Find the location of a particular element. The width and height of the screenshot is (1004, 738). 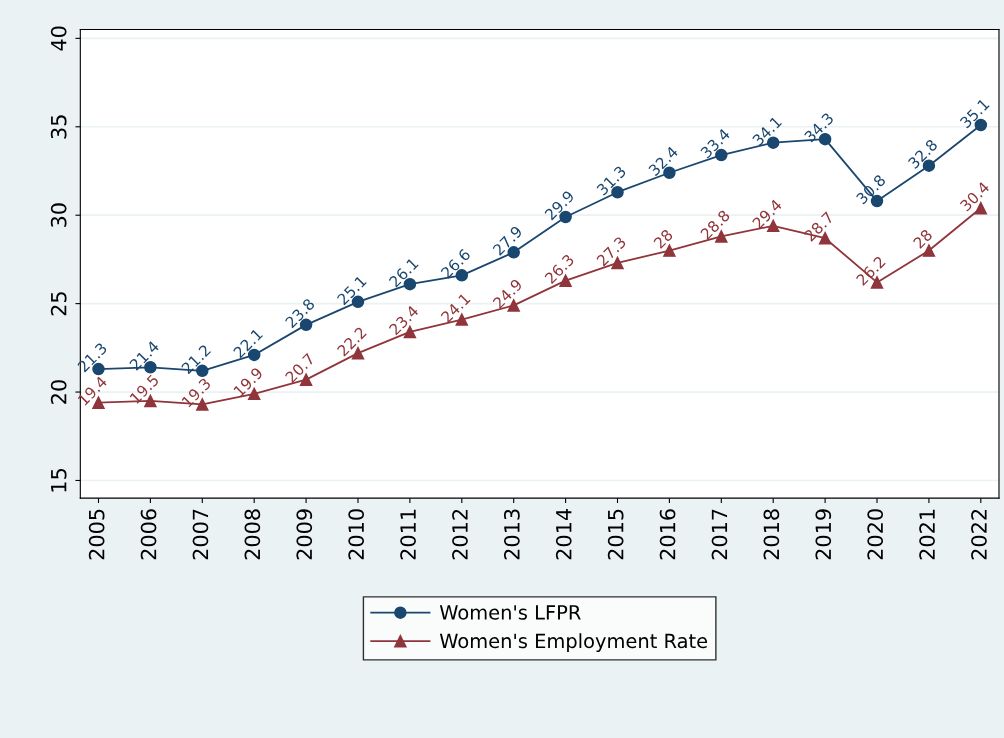

x-tick-label: 2011 is located at coordinates (408, 534).